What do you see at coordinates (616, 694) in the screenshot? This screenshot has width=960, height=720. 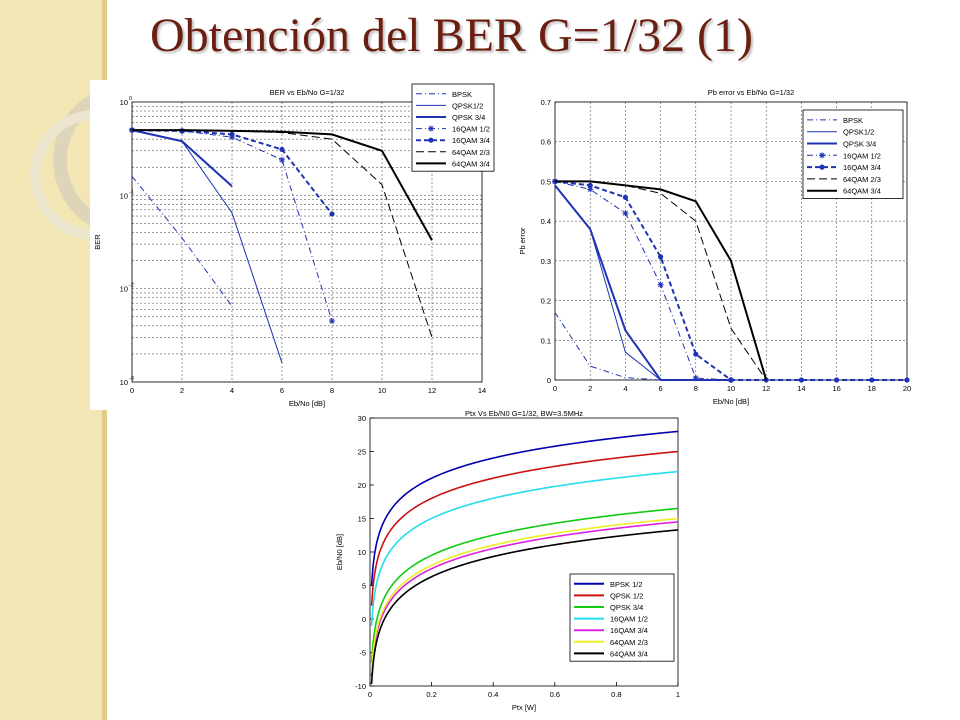 I see `x-tick-label: 0.8` at bounding box center [616, 694].